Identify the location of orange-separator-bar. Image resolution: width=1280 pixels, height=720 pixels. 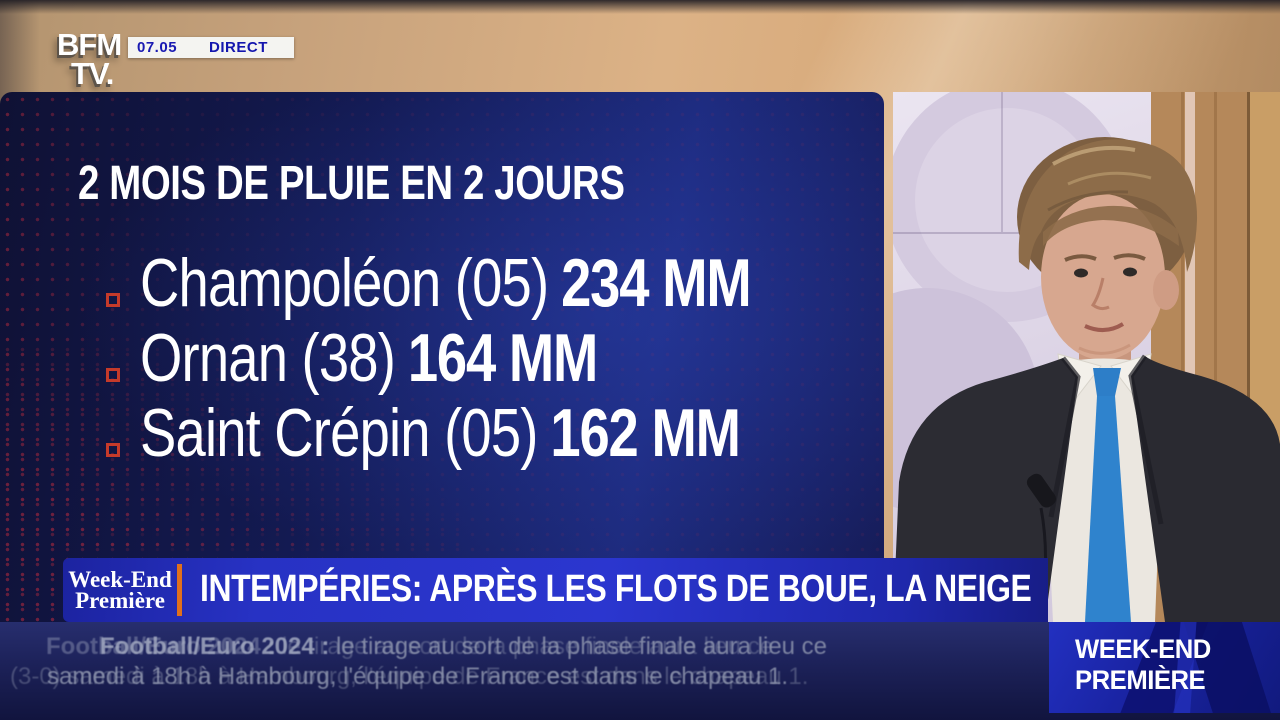
(179, 590).